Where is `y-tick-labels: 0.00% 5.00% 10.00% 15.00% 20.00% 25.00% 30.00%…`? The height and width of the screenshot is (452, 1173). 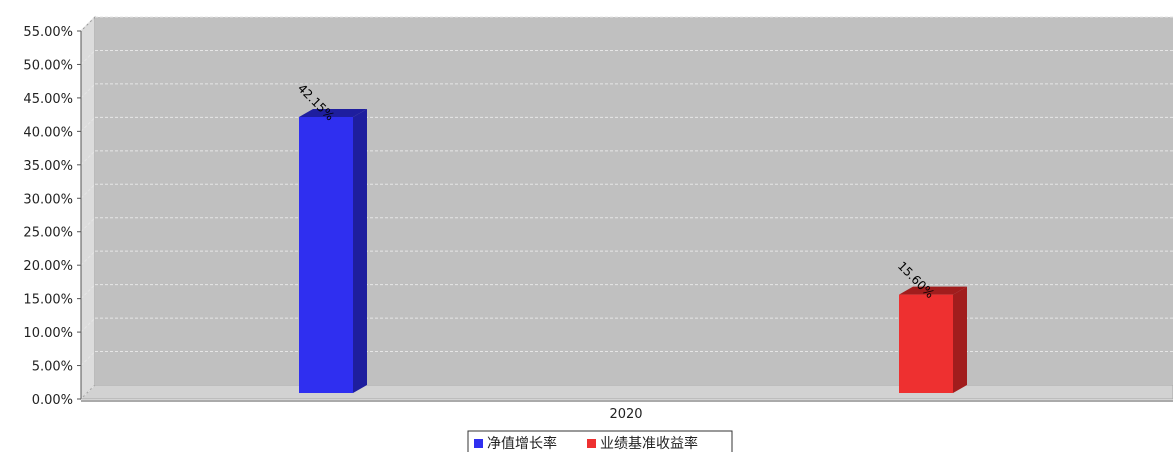
y-tick-labels: 0.00% 5.00% 10.00% 15.00% 20.00% 25.00% 30.00%… is located at coordinates (48, 216).